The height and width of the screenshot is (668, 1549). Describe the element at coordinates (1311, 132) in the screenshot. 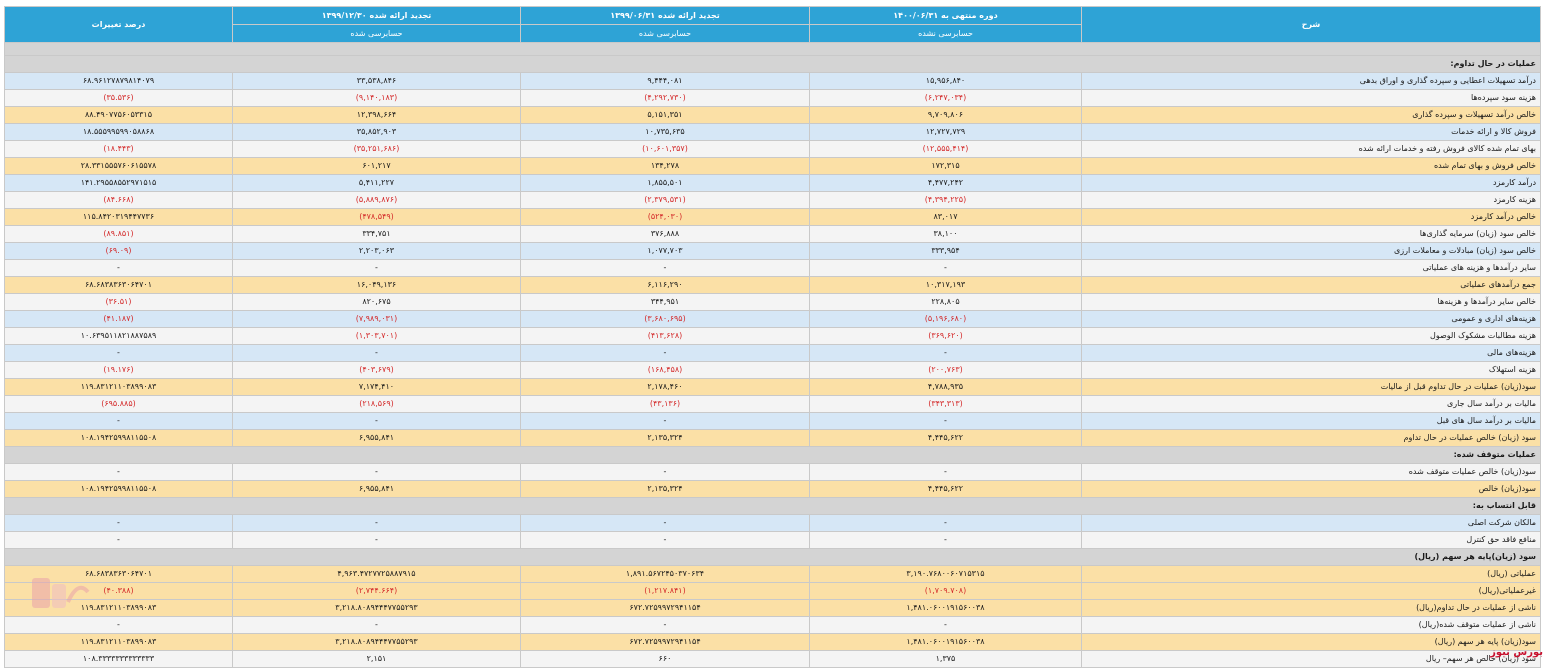

I see `row-label: فروش کالا و ارائه خدمات` at that location.